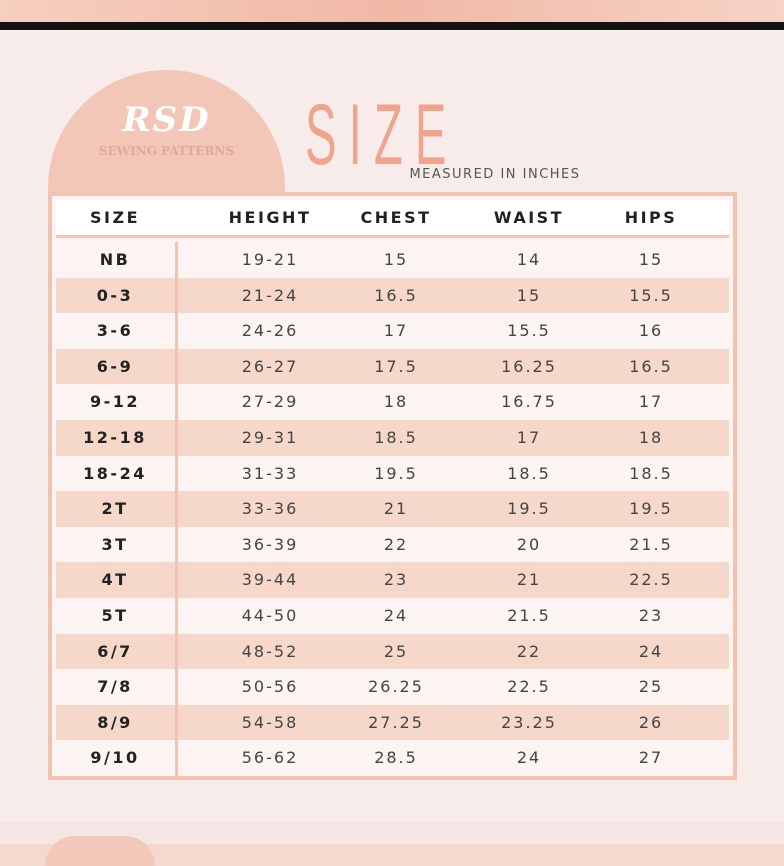 This screenshot has width=784, height=866. I want to click on column-header: CHEST, so click(396, 217).